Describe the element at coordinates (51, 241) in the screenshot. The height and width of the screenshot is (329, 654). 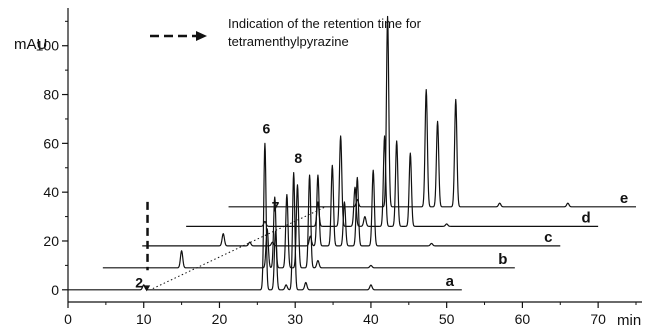
I see `y-tick-label: 20` at that location.